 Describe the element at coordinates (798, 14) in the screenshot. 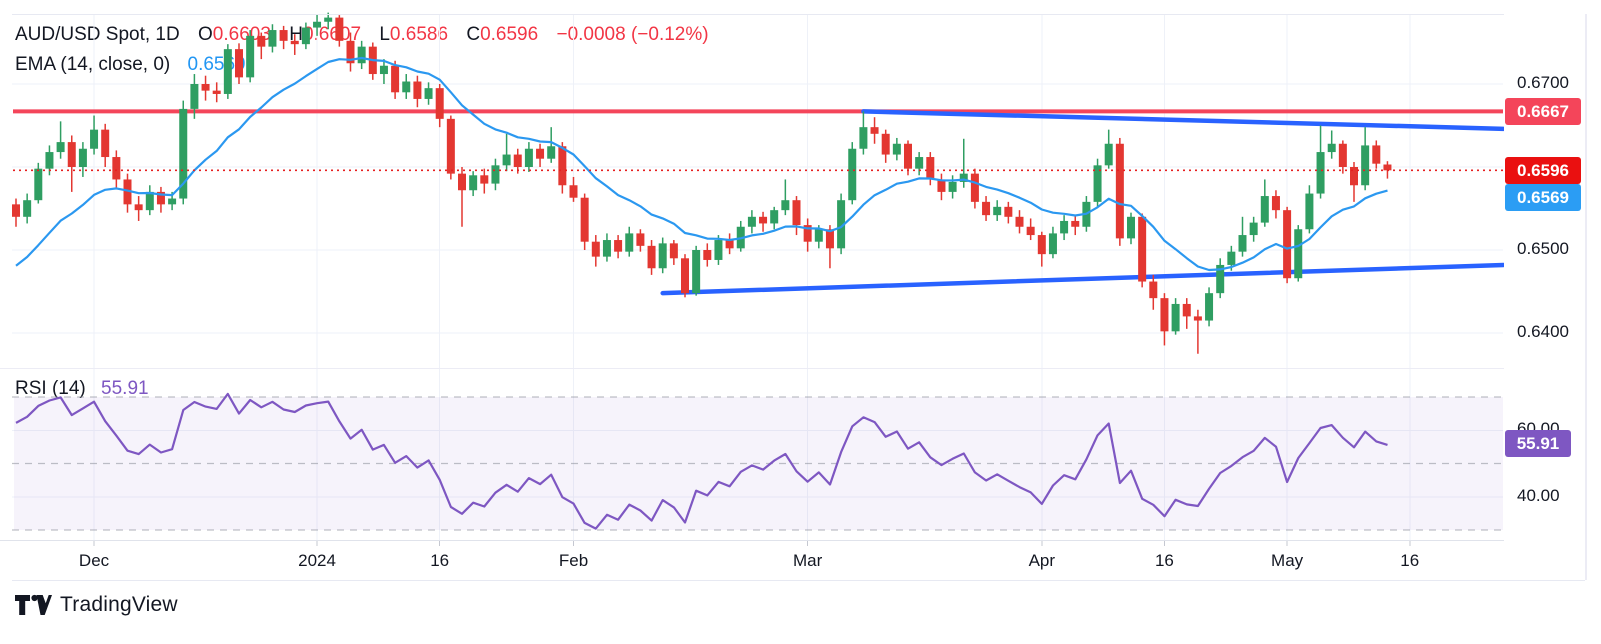

I see `pane-top-border` at that location.